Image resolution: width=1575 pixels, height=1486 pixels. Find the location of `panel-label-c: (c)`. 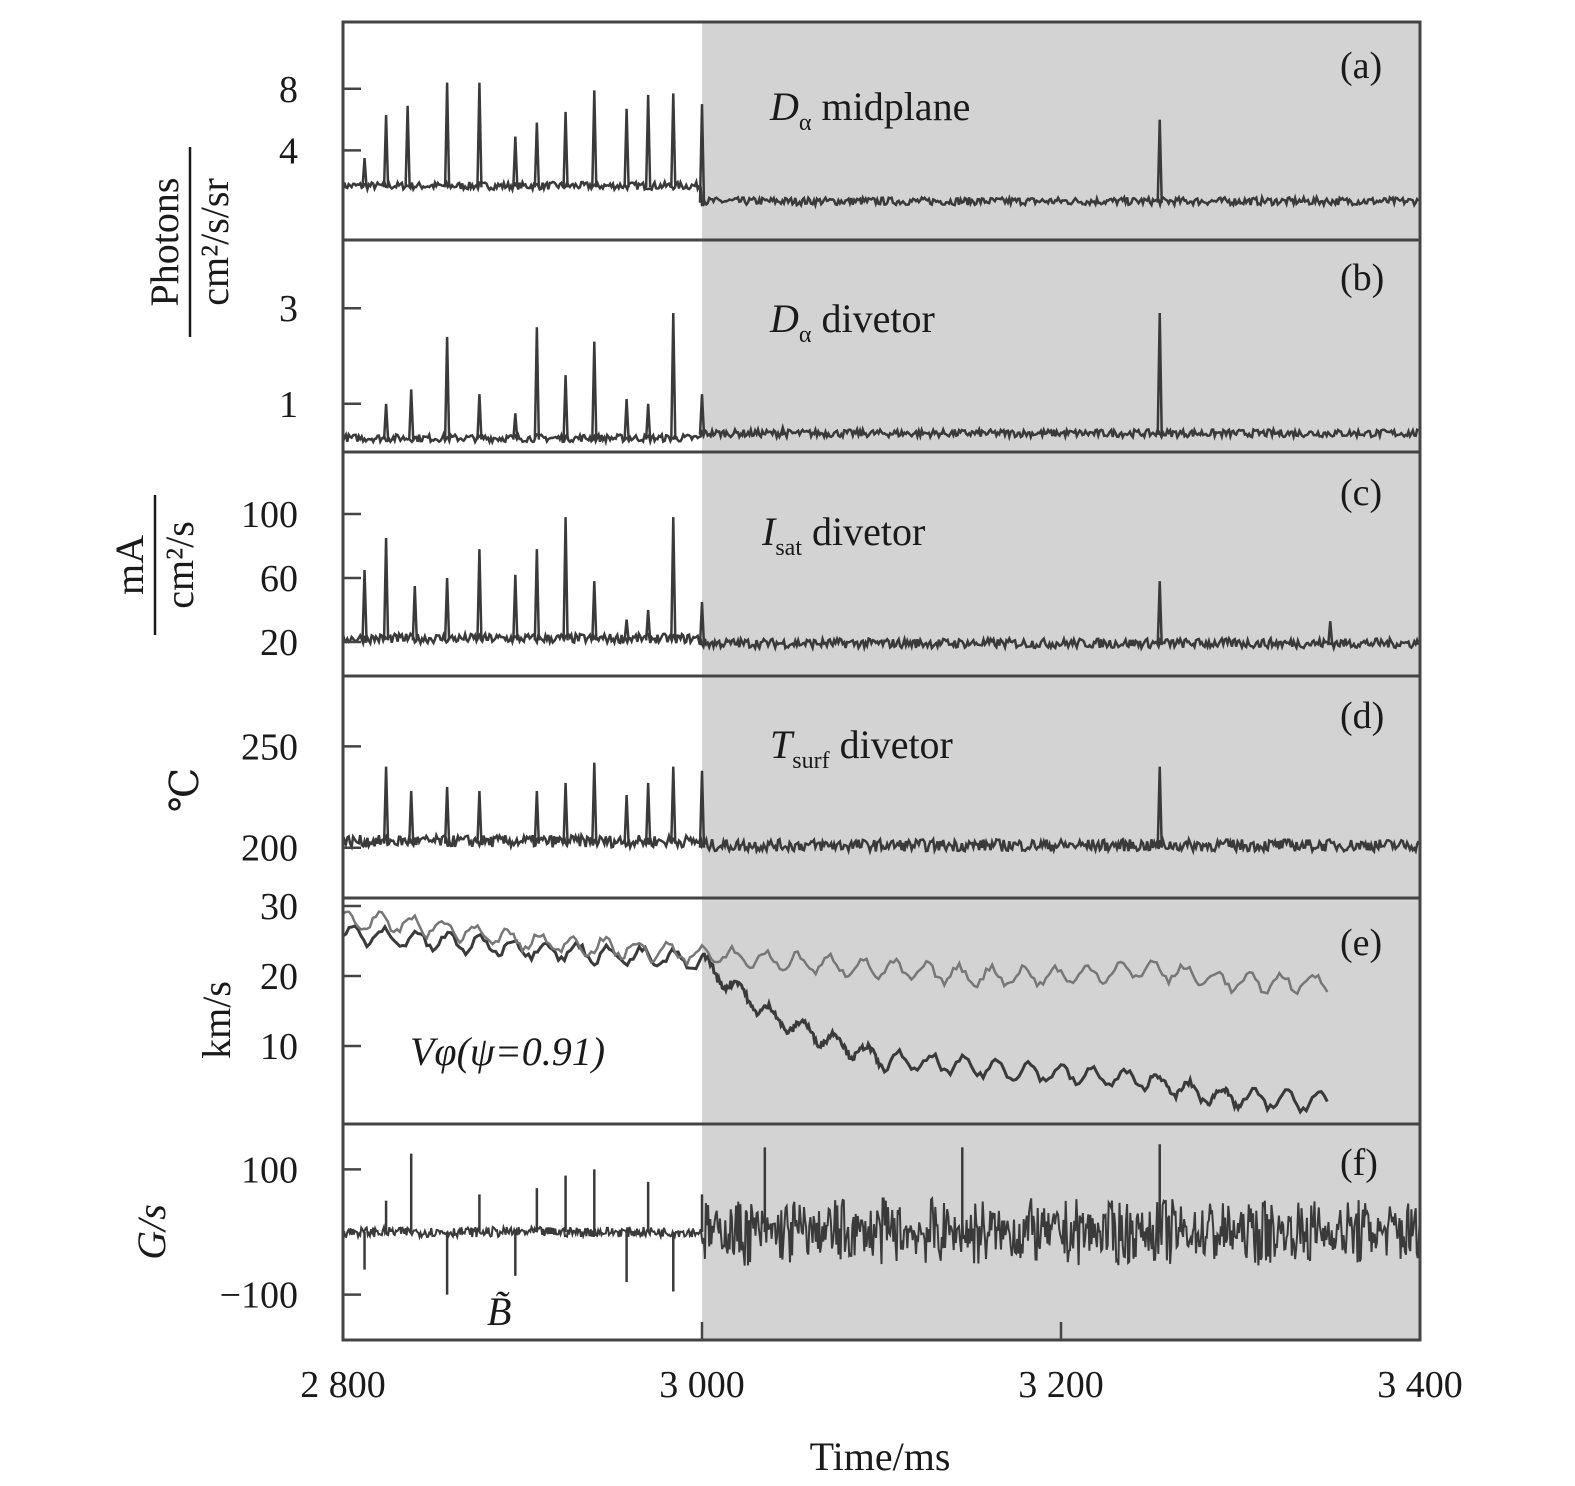

panel-label-c: (c) is located at coordinates (1361, 493).